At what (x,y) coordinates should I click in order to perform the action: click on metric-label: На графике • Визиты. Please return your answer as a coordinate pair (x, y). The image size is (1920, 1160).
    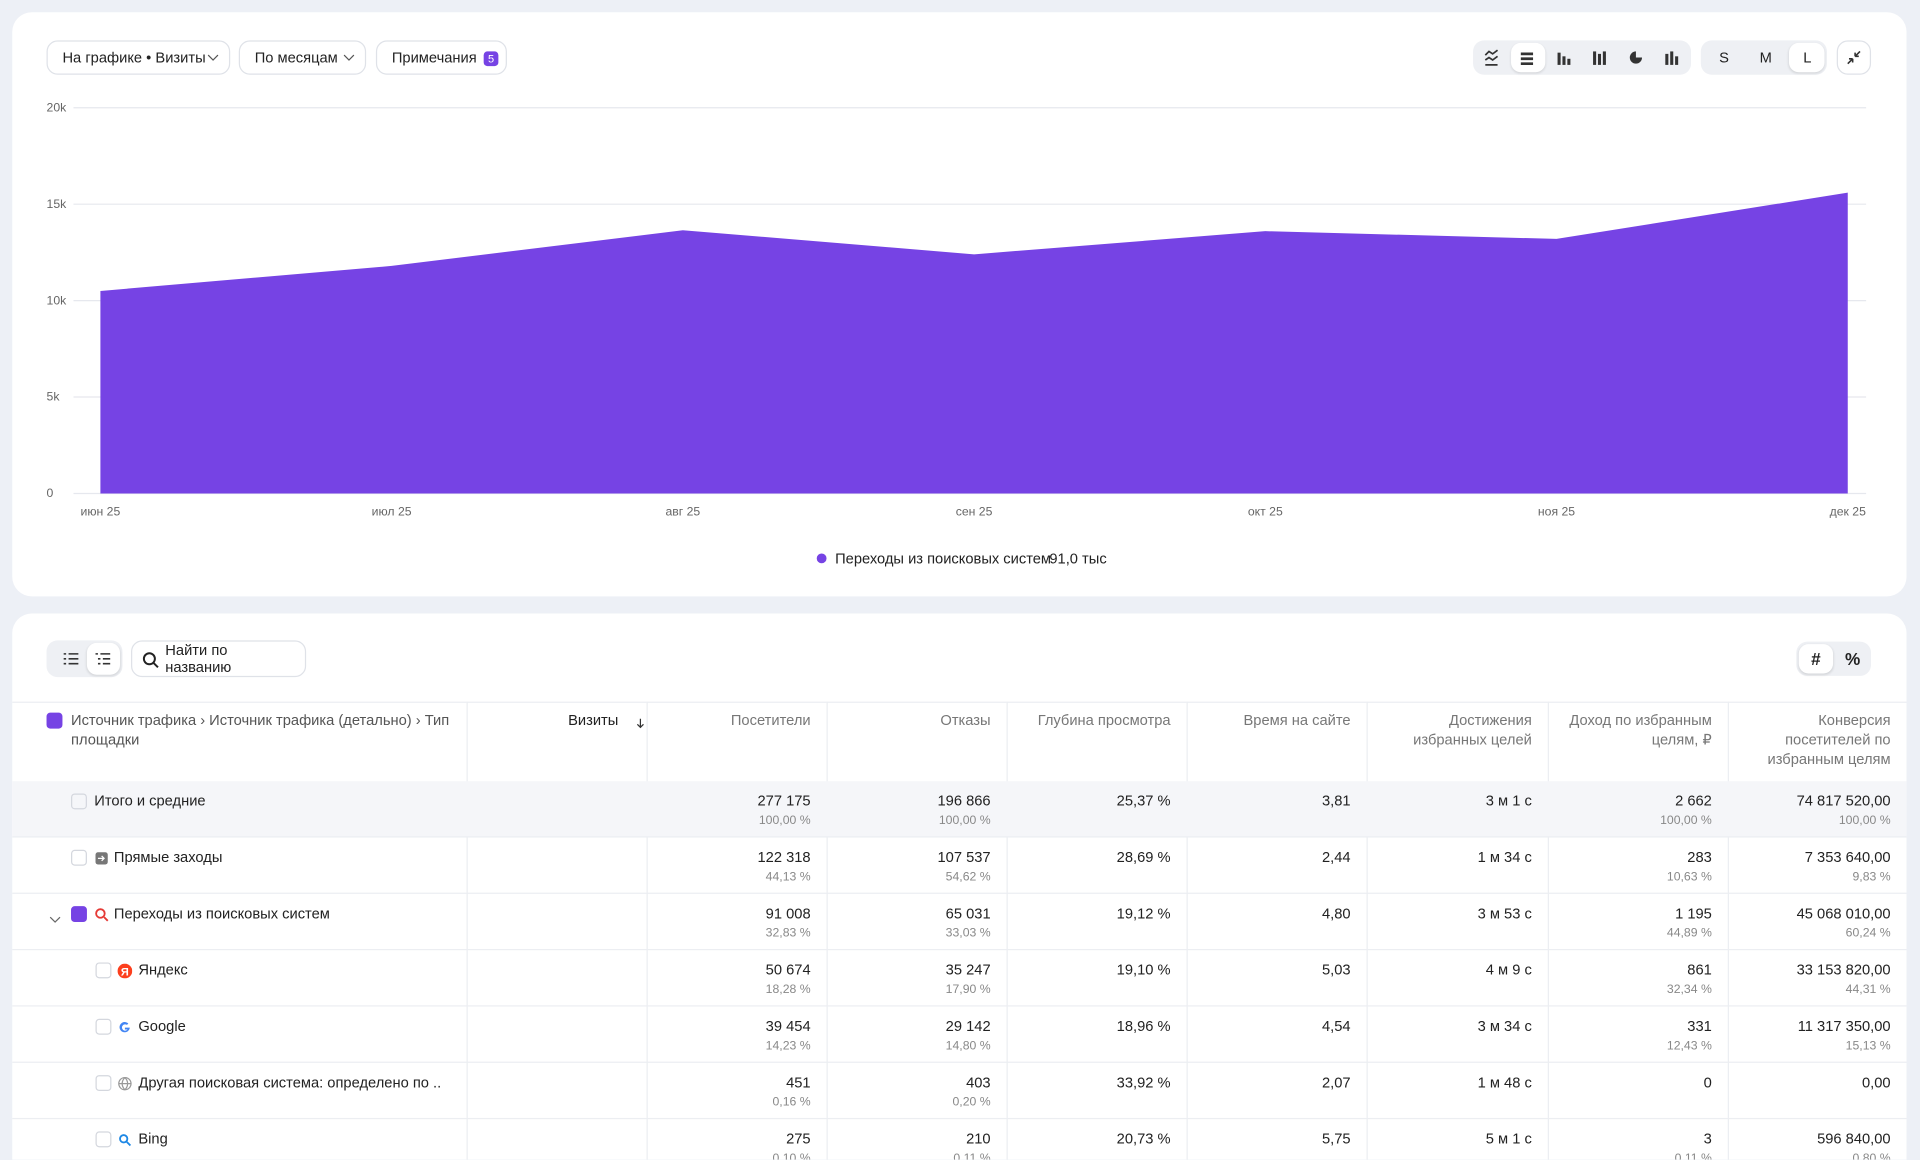
    Looking at the image, I should click on (134, 57).